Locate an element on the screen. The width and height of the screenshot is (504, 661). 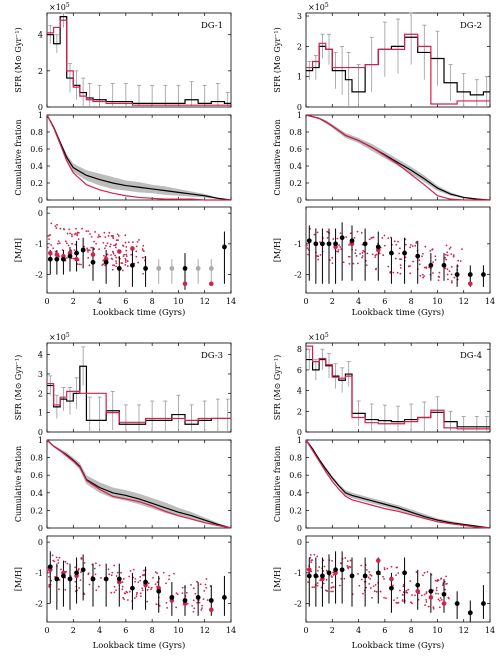
y-tick-label: 0.8 is located at coordinates (295, 132).